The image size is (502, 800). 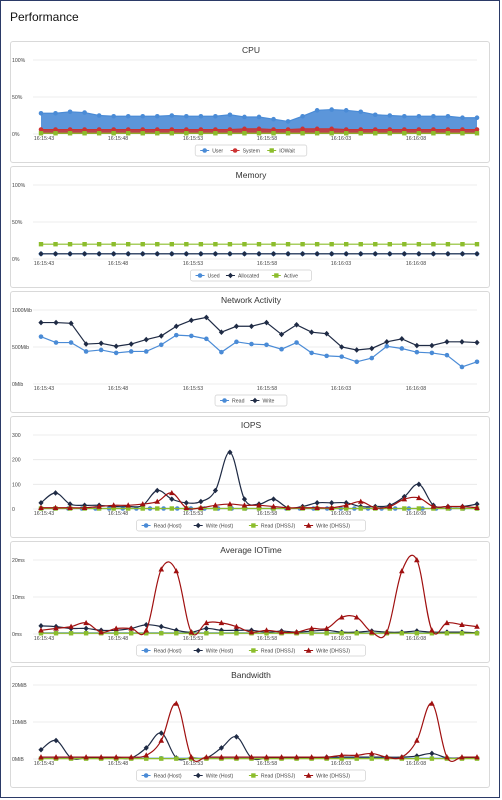 What do you see at coordinates (207, 276) in the screenshot?
I see `legend-item-used: Used` at bounding box center [207, 276].